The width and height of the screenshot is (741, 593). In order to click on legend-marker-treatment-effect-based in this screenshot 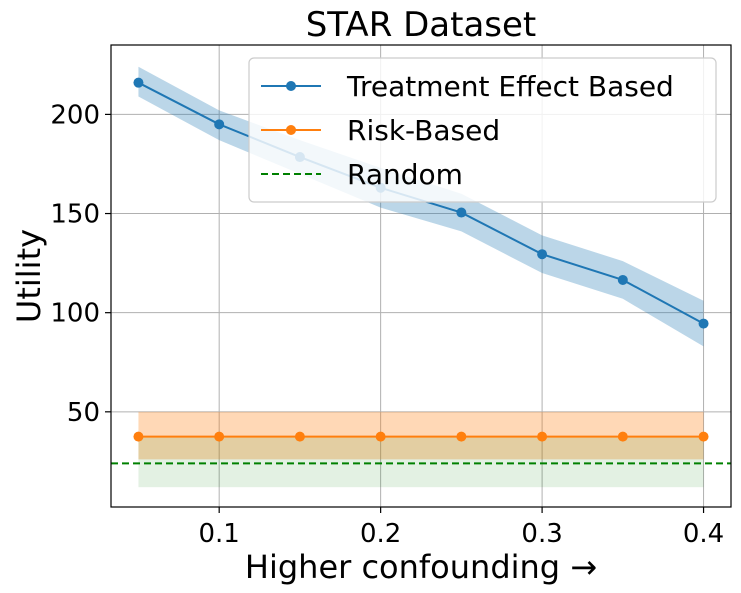, I will do `click(291, 86)`.